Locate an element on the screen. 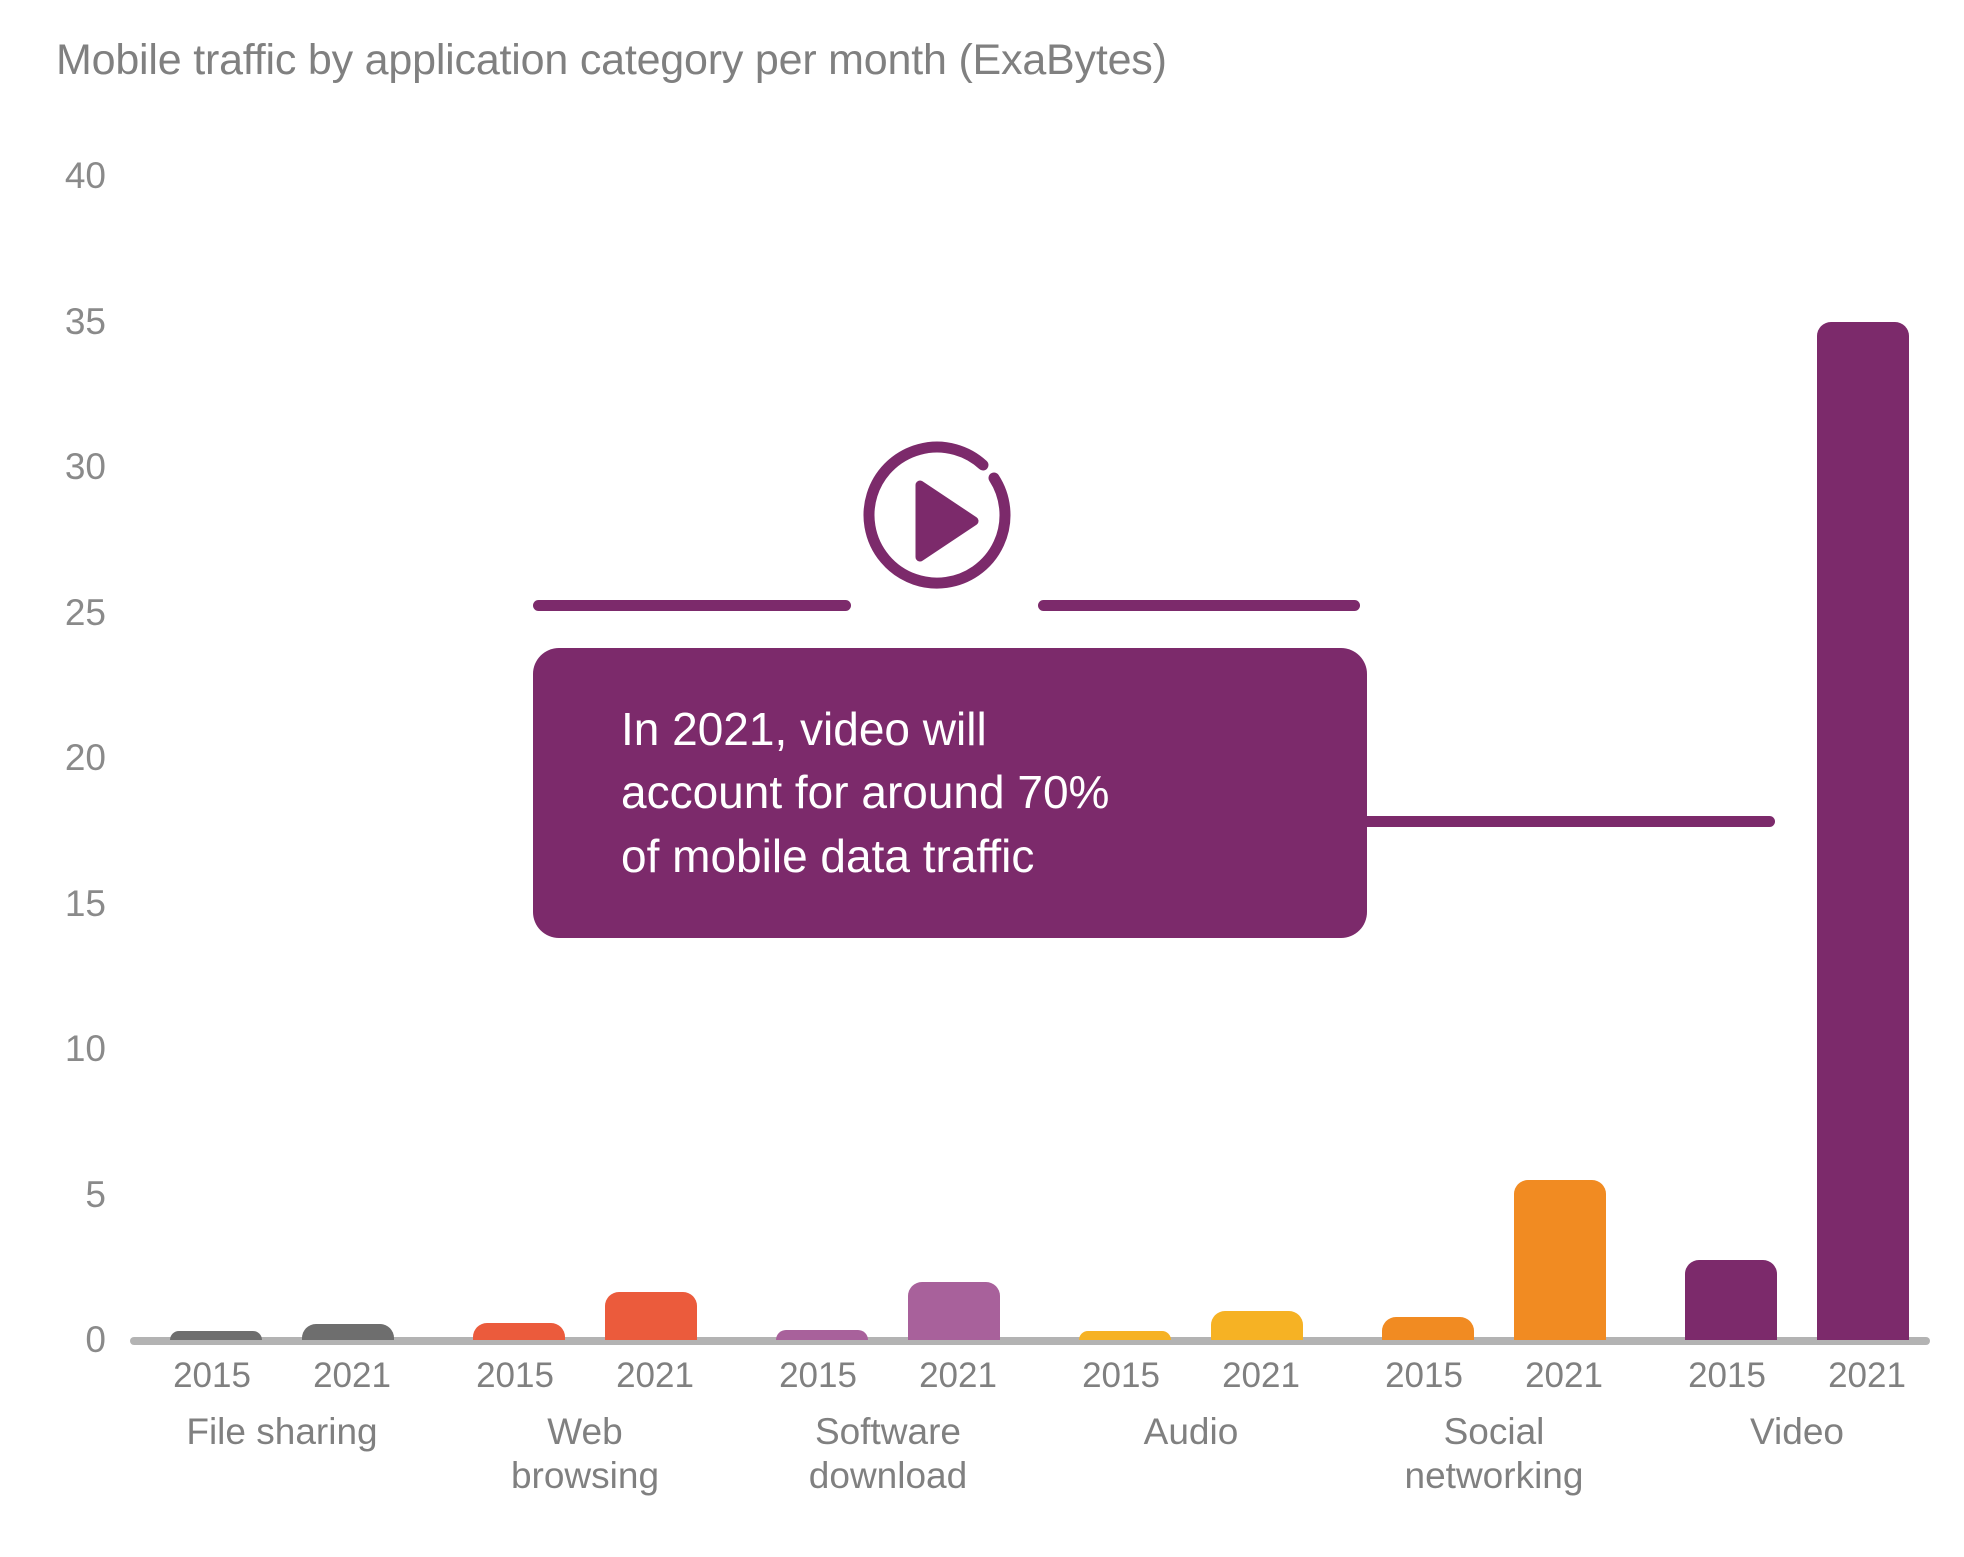 This screenshot has width=1964, height=1557. x-category-label: Web browsing is located at coordinates (585, 1453).